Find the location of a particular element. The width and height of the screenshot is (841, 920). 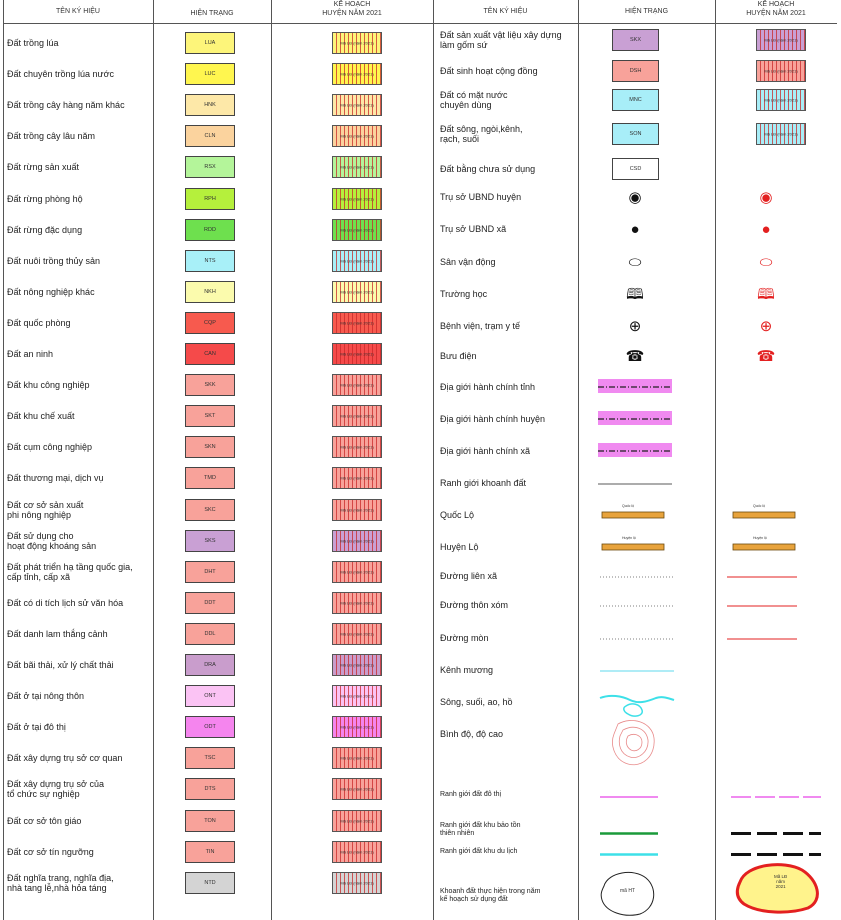

row-label: Đất cơ sở tín ngưỡng is located at coordinates (50, 851).